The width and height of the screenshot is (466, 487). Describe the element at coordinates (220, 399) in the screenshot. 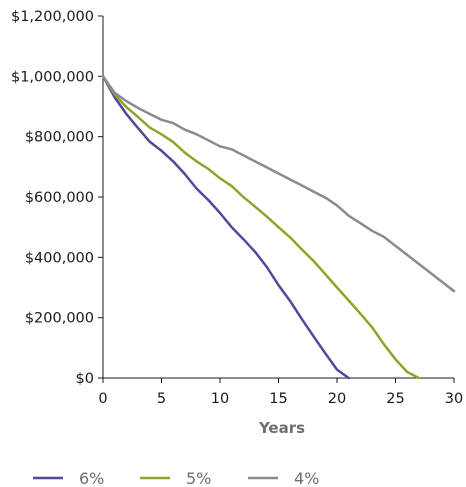

I see `x-tick-label: 10` at that location.